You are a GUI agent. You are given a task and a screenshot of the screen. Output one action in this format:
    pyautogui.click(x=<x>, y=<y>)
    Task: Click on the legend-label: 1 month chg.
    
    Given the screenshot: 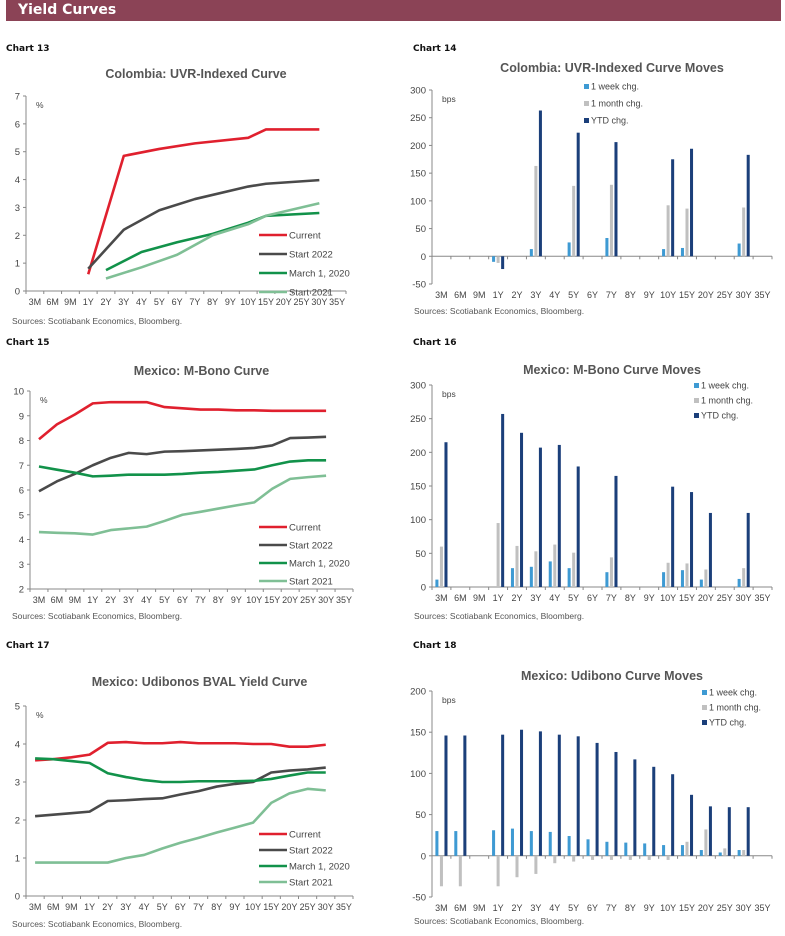 What is the action you would take?
    pyautogui.click(x=727, y=401)
    